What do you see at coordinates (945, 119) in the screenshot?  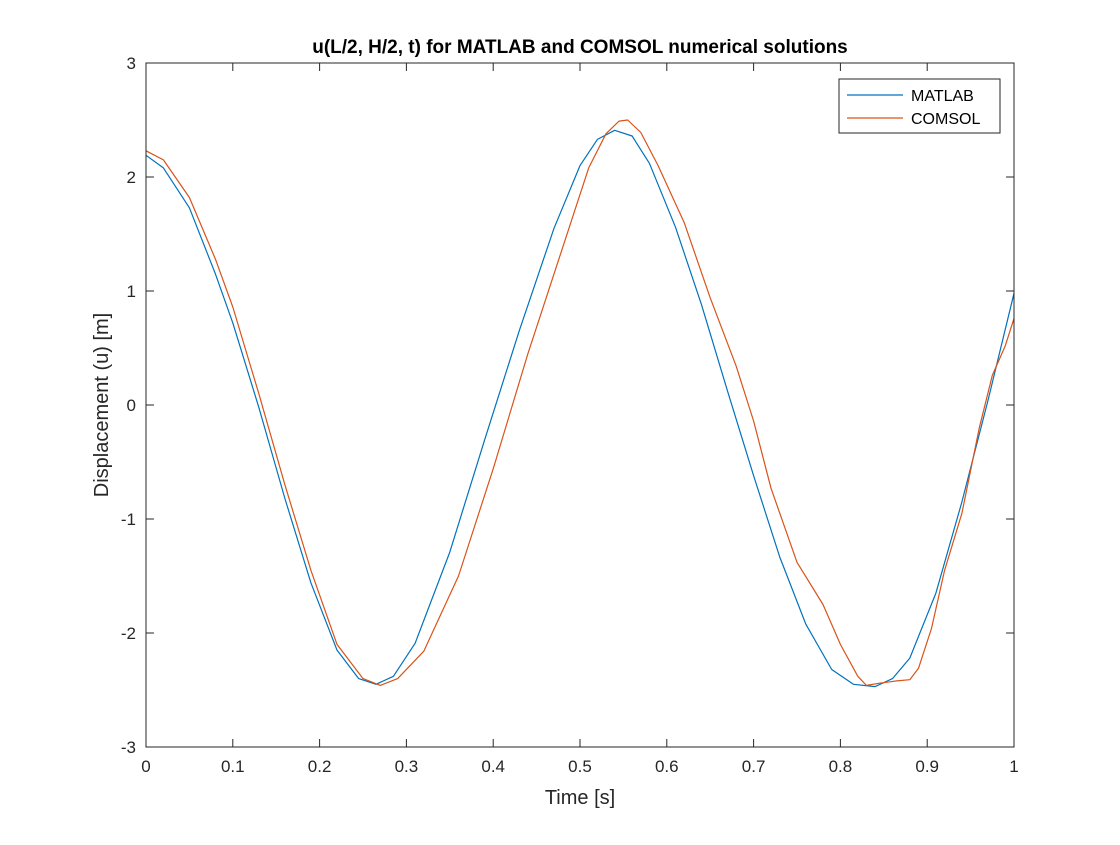 I see `legend-label-comsol: COMSOL` at bounding box center [945, 119].